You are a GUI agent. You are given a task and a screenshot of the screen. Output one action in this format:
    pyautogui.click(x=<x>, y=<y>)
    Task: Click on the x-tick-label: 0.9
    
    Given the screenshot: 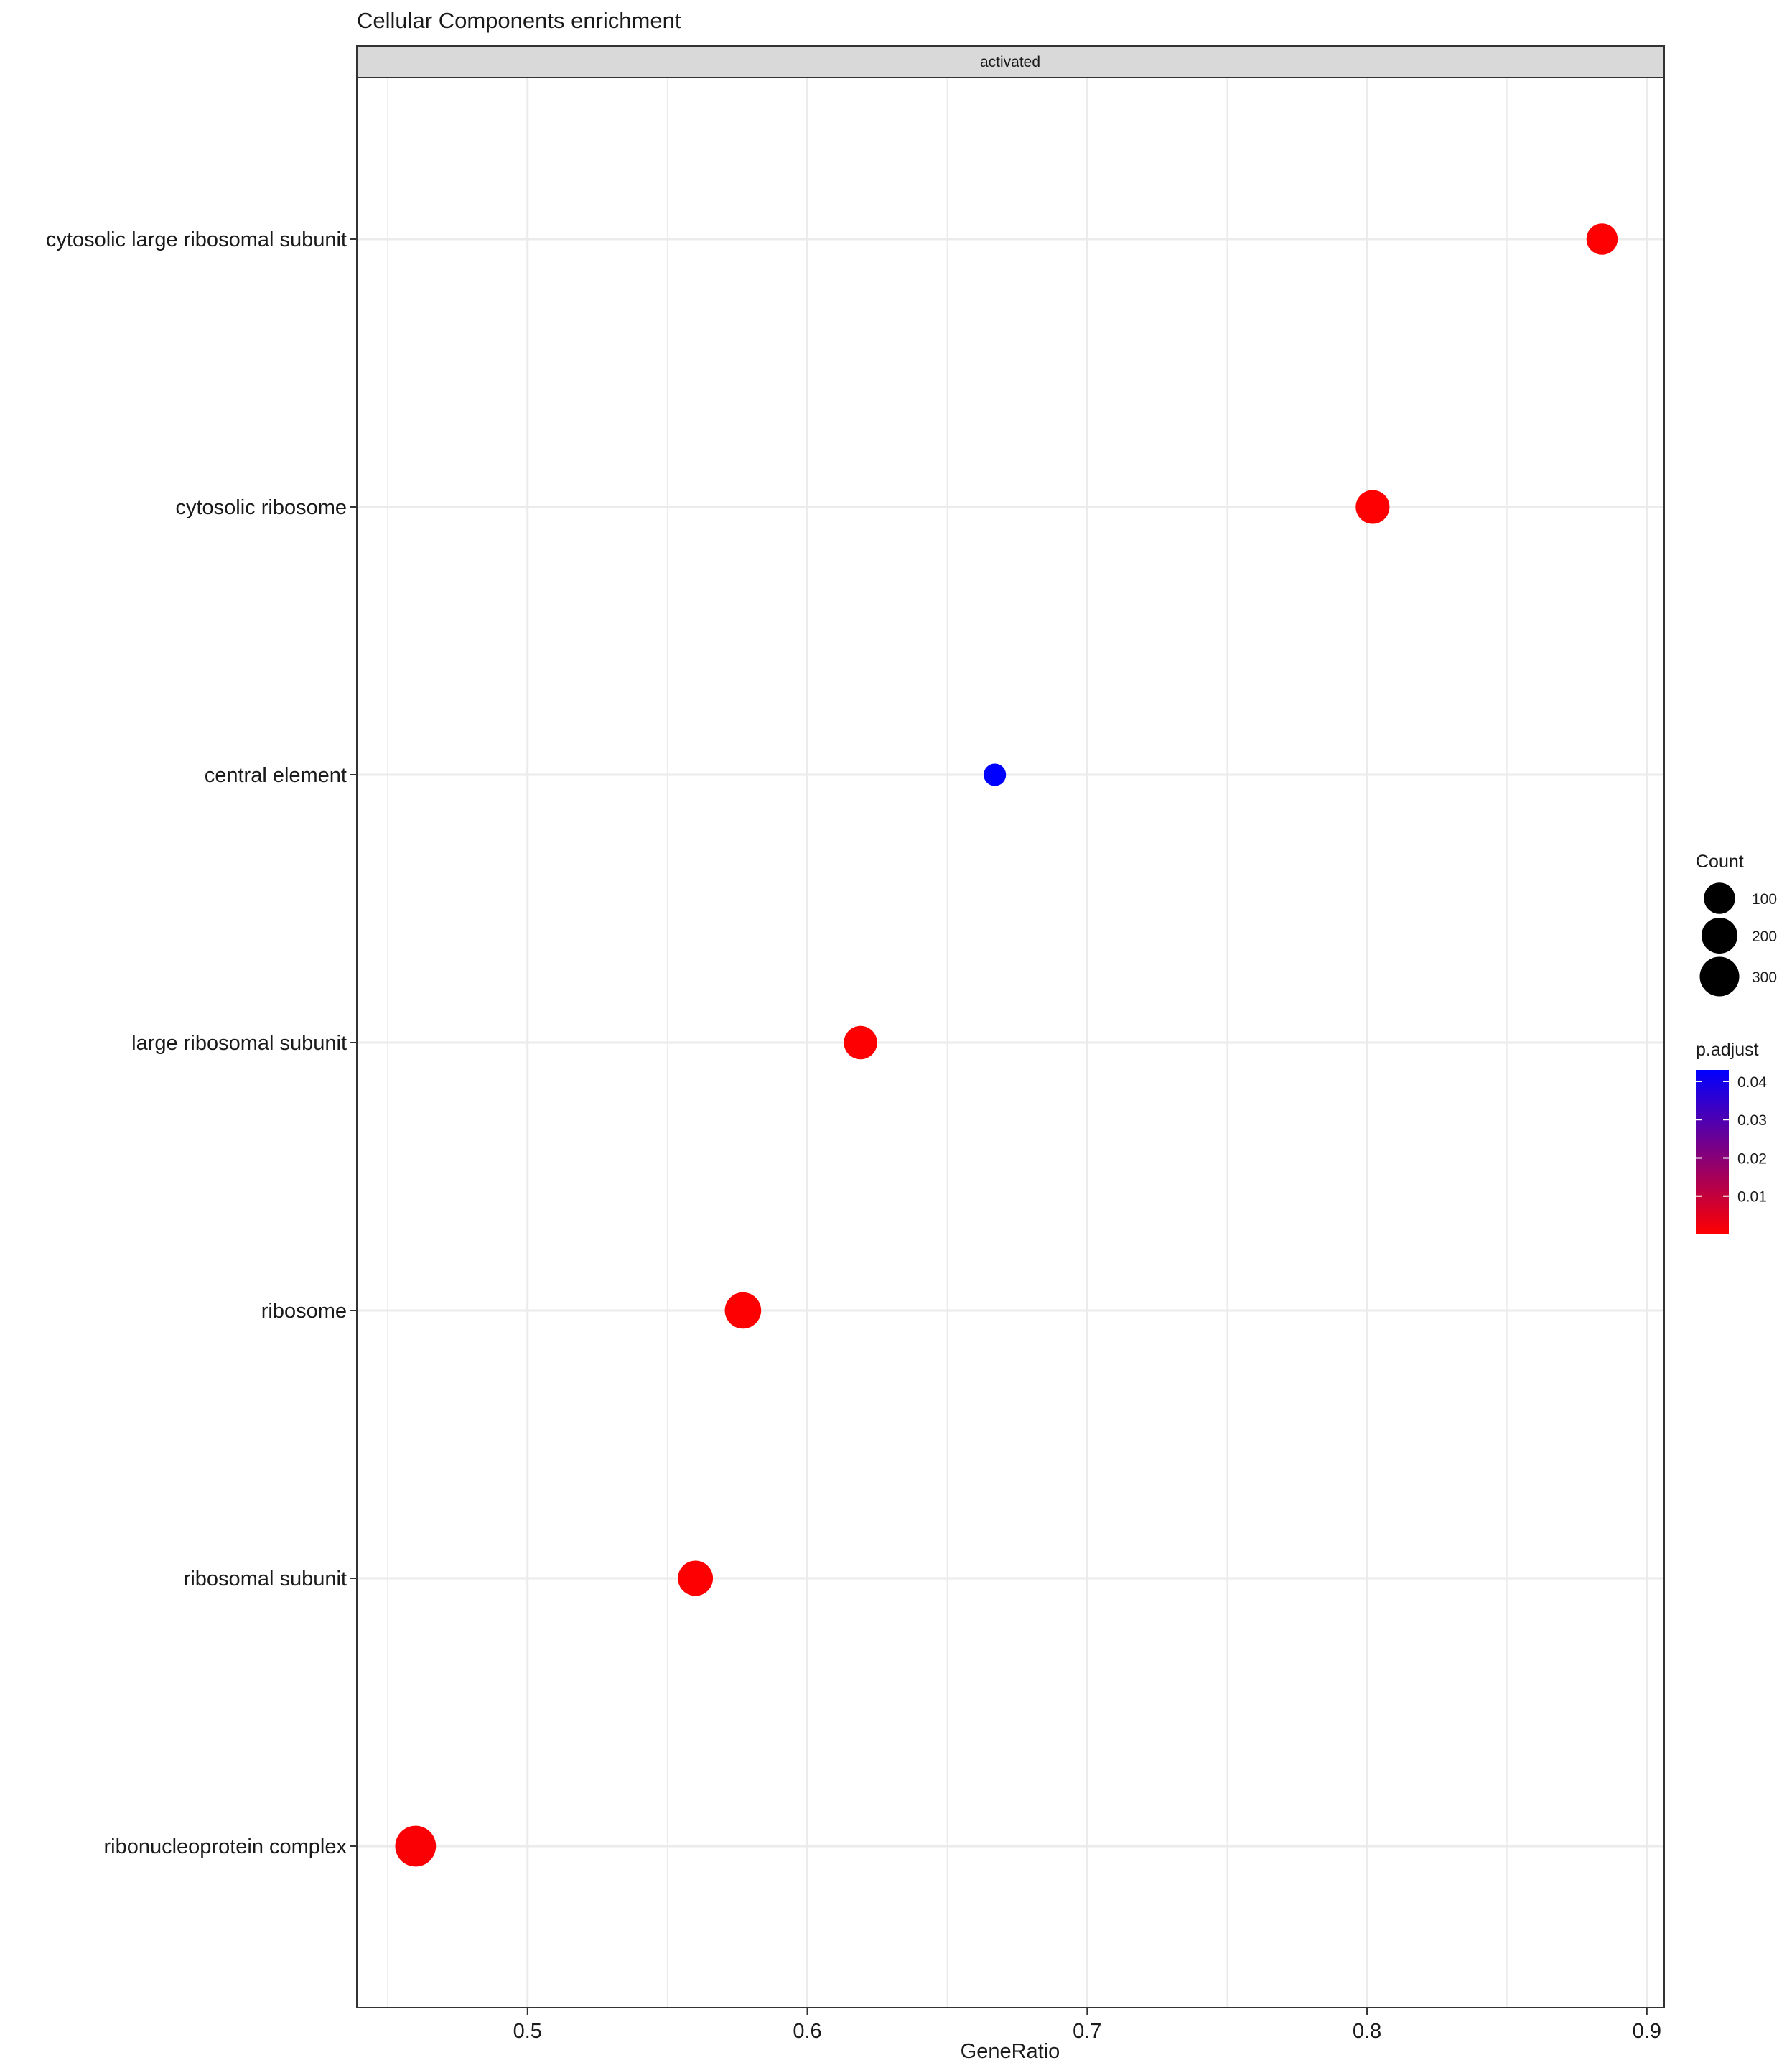 What is the action you would take?
    pyautogui.click(x=1647, y=2032)
    